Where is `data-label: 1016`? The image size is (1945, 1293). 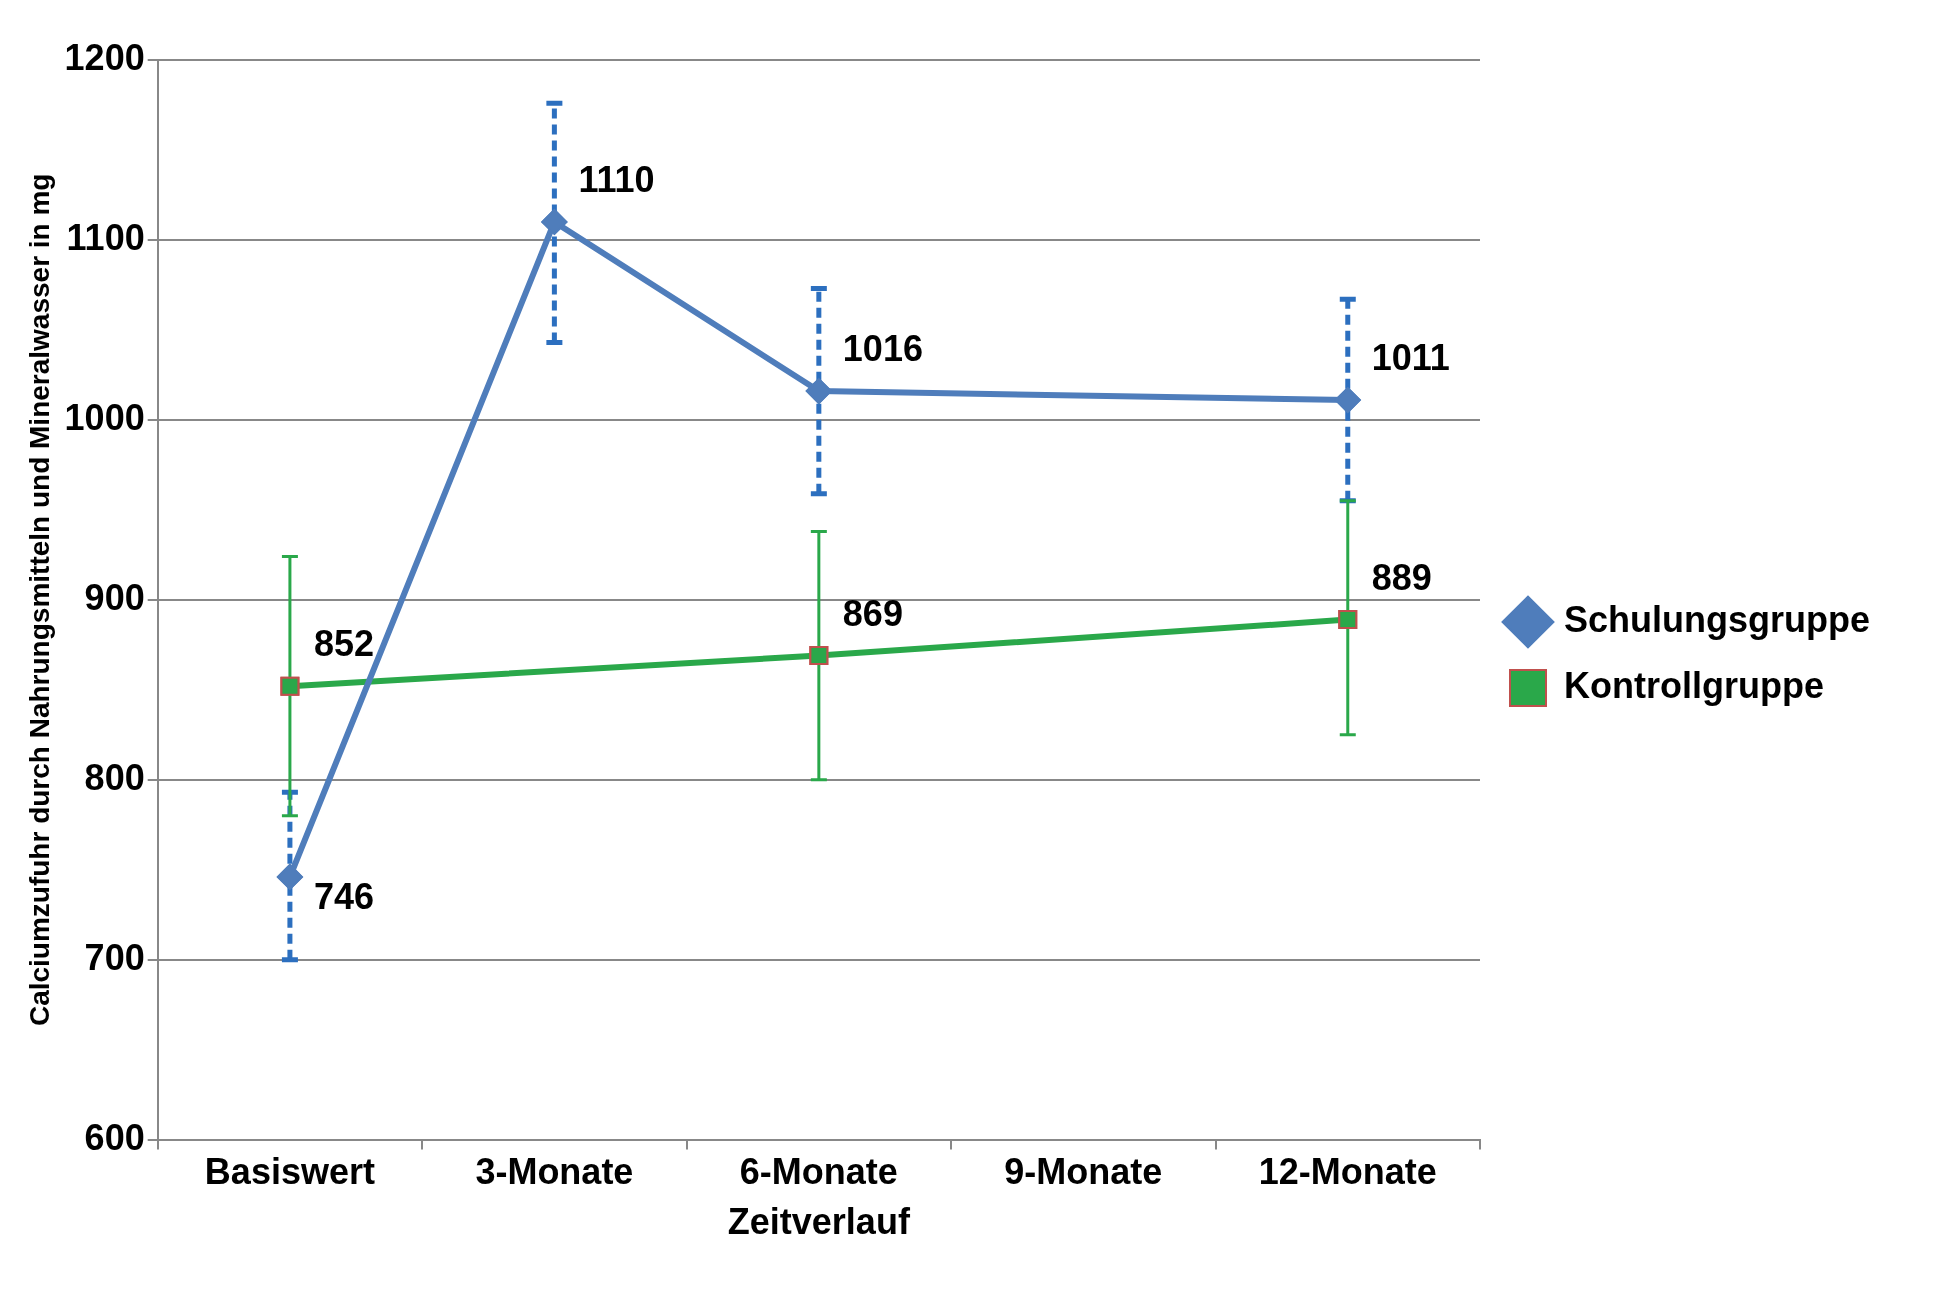 data-label: 1016 is located at coordinates (882, 348).